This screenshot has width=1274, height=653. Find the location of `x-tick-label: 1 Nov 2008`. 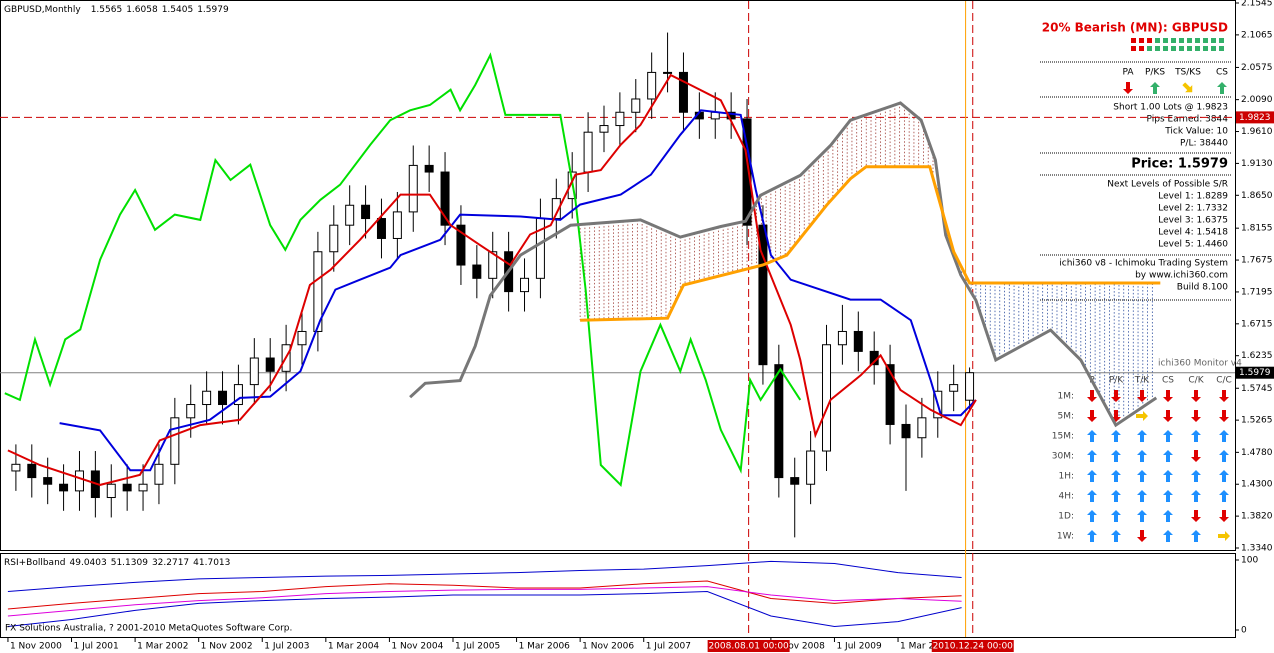

x-tick-label: 1 Nov 2008 is located at coordinates (799, 647).